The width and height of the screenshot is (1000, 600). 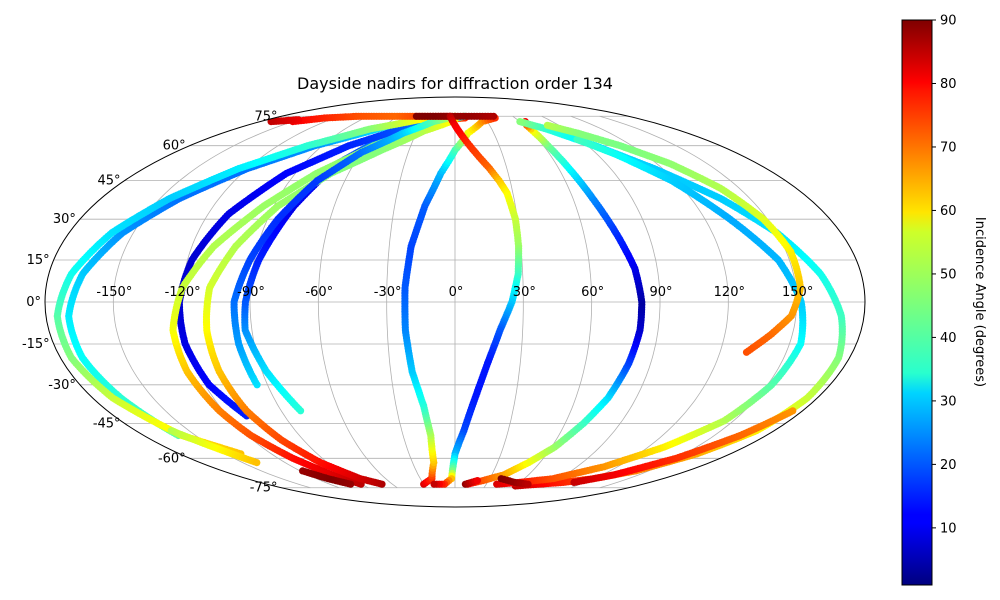 I want to click on colorbar-tick-label: 80, so click(x=948, y=84).